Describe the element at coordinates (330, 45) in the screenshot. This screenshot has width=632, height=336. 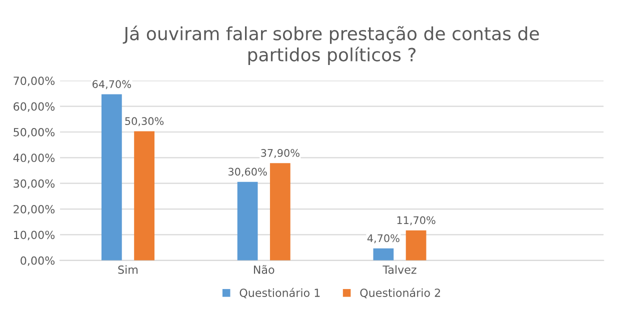
I see `chart-title: Já ouviram falar sobre prestação de contas de partidos políticos ?` at that location.